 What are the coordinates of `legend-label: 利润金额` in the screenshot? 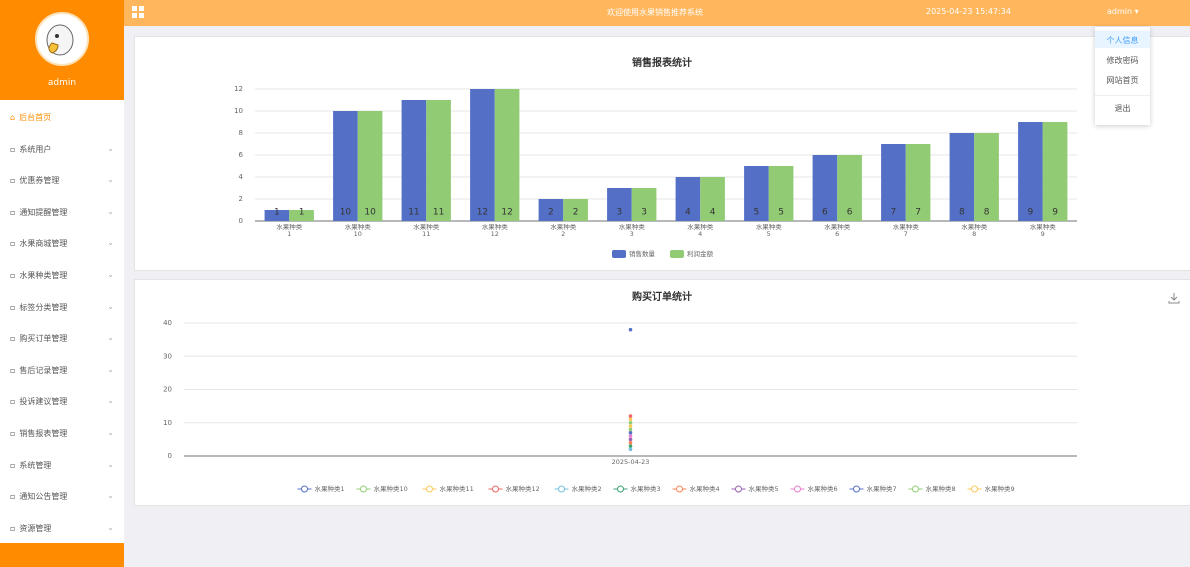 It's located at (700, 253).